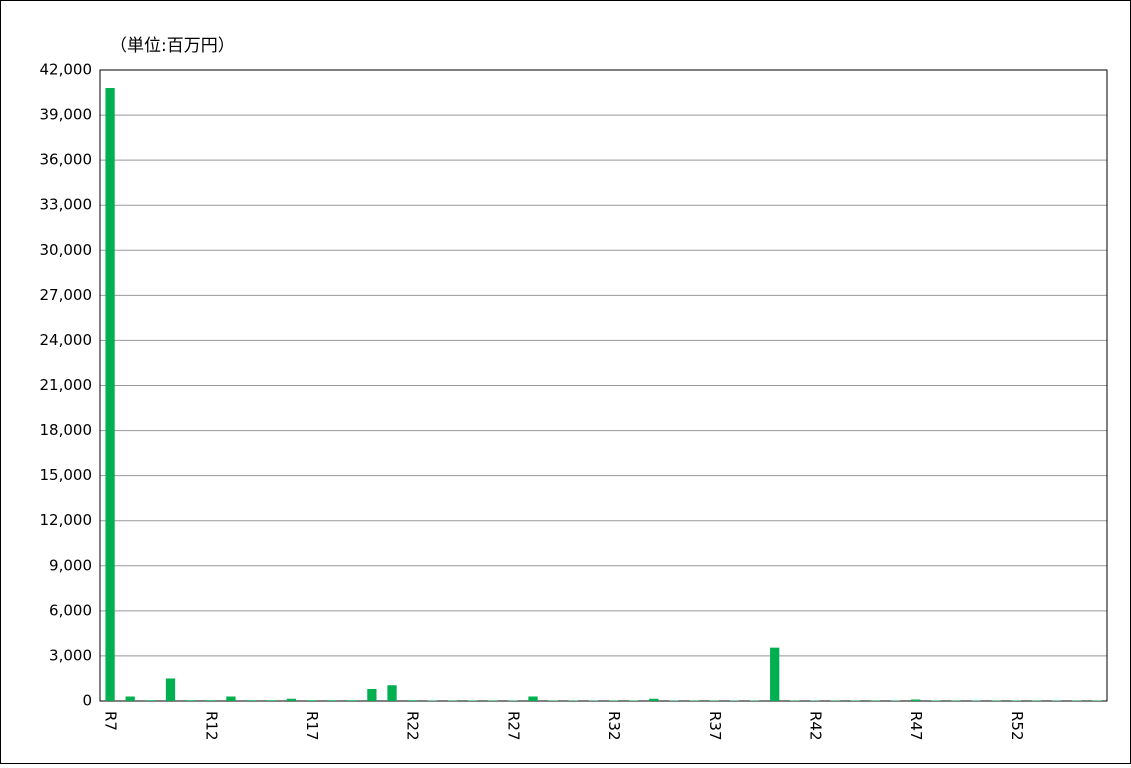  What do you see at coordinates (66, 160) in the screenshot?
I see `y-tick-label: 36,000` at bounding box center [66, 160].